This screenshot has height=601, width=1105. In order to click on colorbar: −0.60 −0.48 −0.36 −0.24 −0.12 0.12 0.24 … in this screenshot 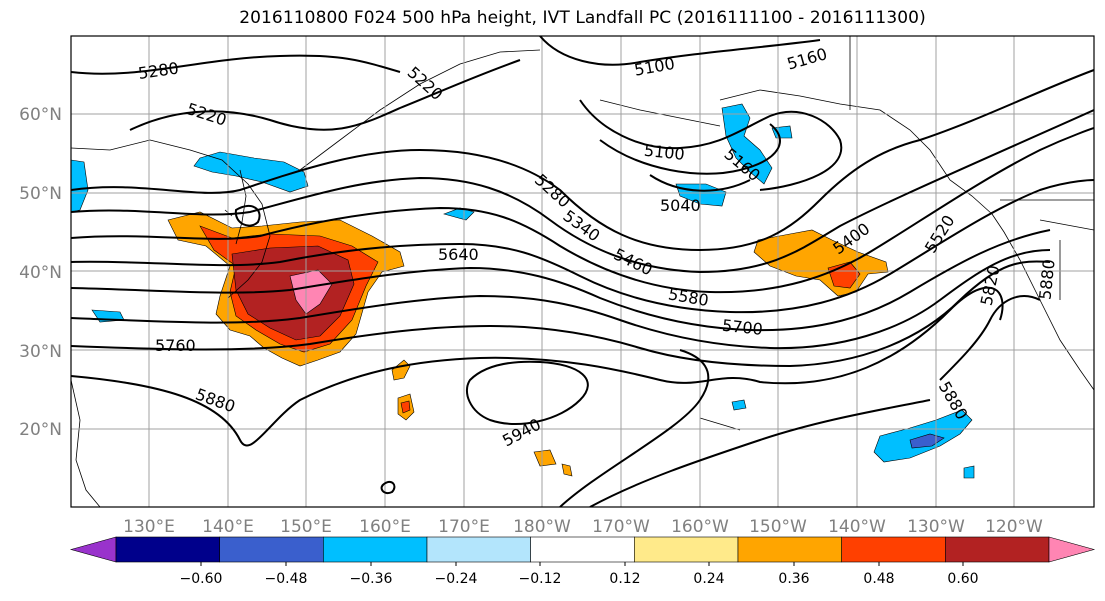, I will do `click(582, 561)`.